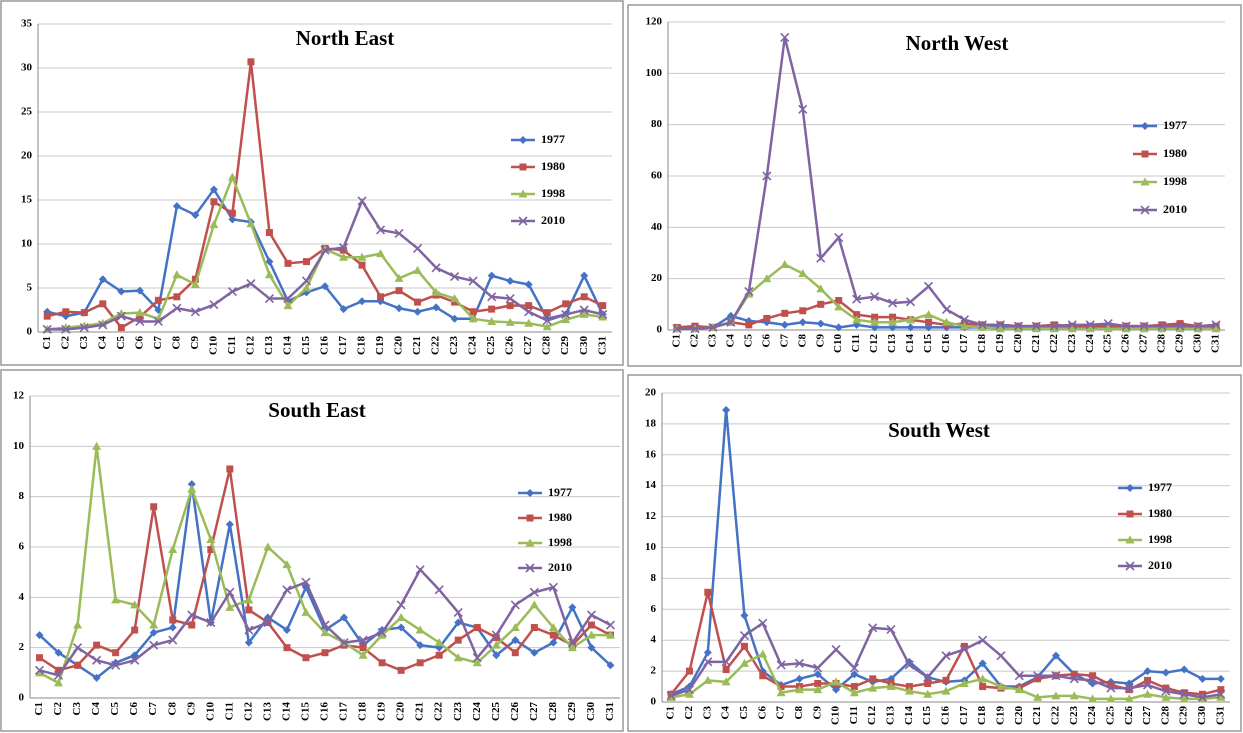 The image size is (1243, 733). What do you see at coordinates (553, 711) in the screenshot?
I see `x-tick-label: C28` at bounding box center [553, 711].